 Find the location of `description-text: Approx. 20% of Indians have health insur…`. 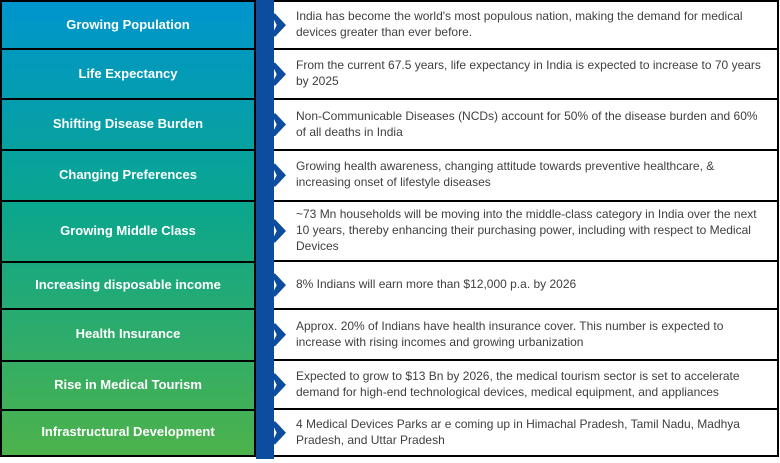

description-text: Approx. 20% of Indians have health insur… is located at coordinates (510, 333).